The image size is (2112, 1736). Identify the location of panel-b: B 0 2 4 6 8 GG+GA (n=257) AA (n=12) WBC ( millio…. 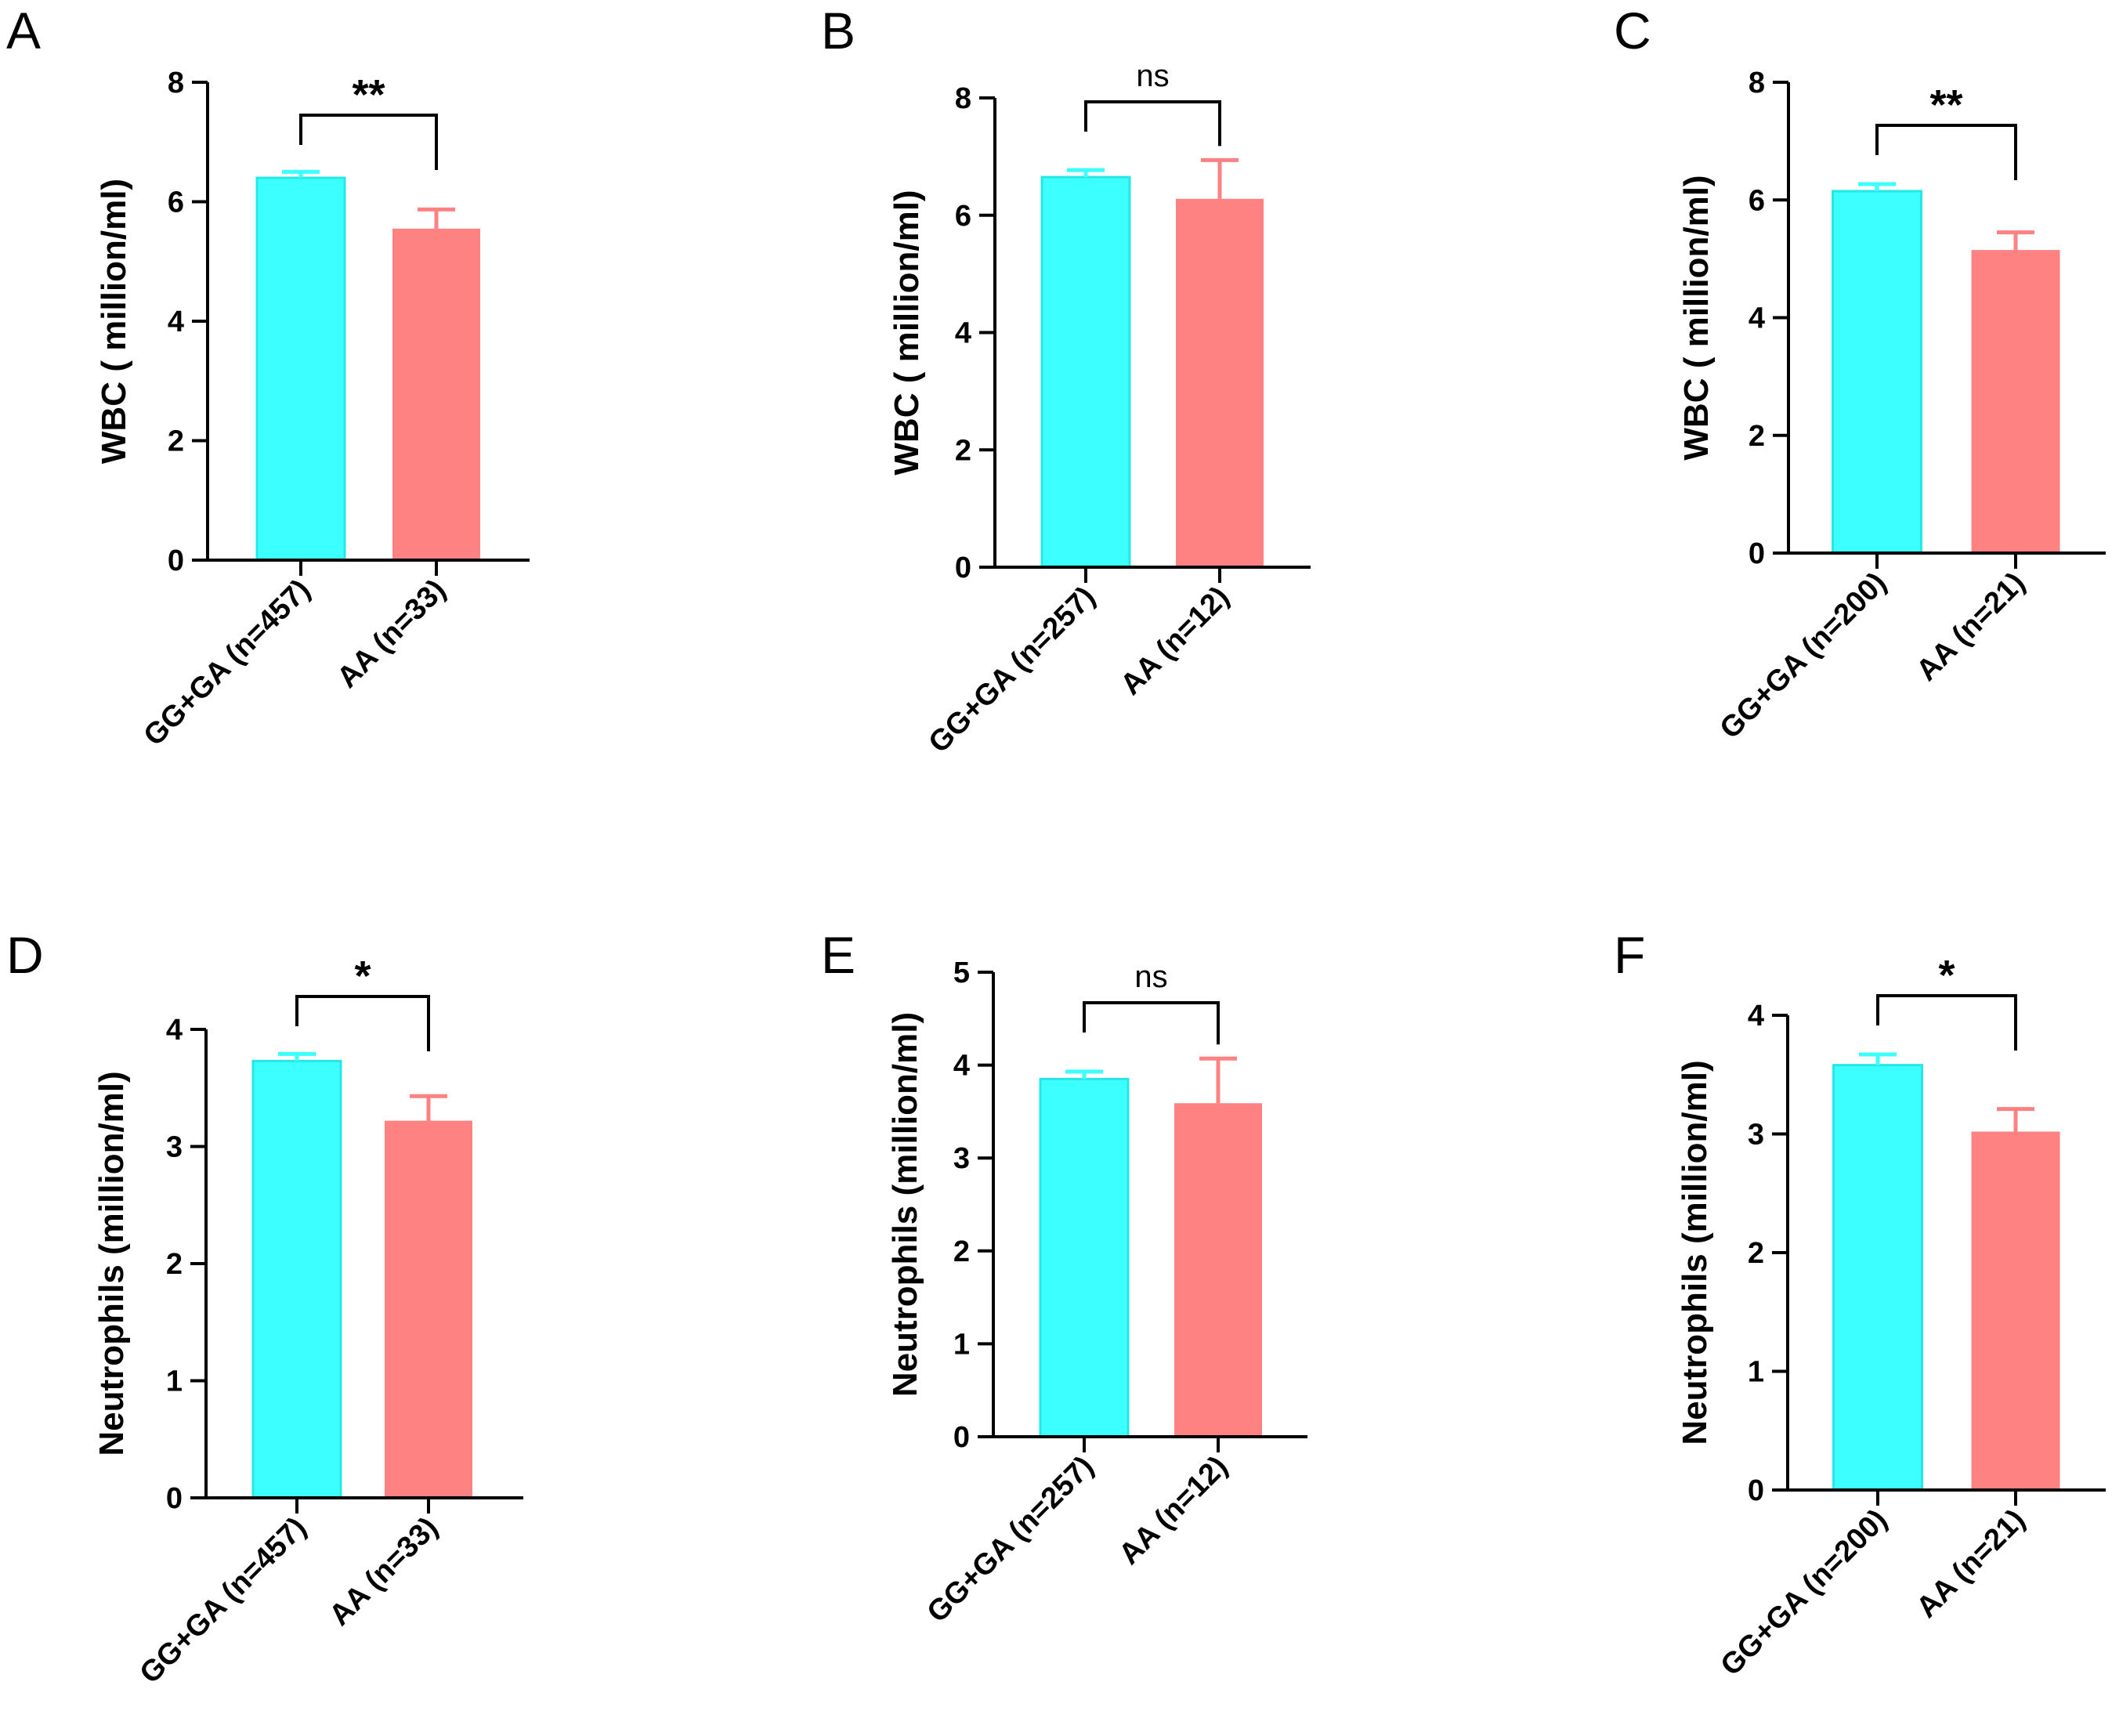
(1066, 380).